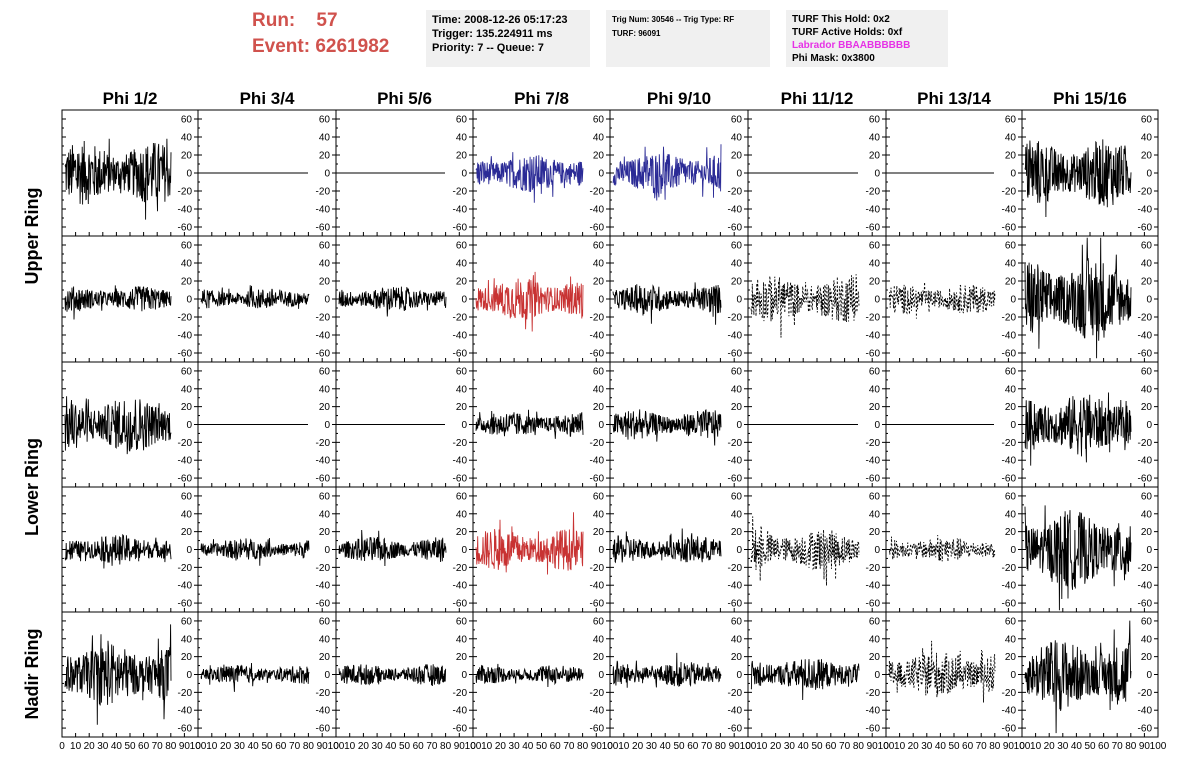 This screenshot has height=772, width=1196. I want to click on column-header: Phi 5/6, so click(404, 98).